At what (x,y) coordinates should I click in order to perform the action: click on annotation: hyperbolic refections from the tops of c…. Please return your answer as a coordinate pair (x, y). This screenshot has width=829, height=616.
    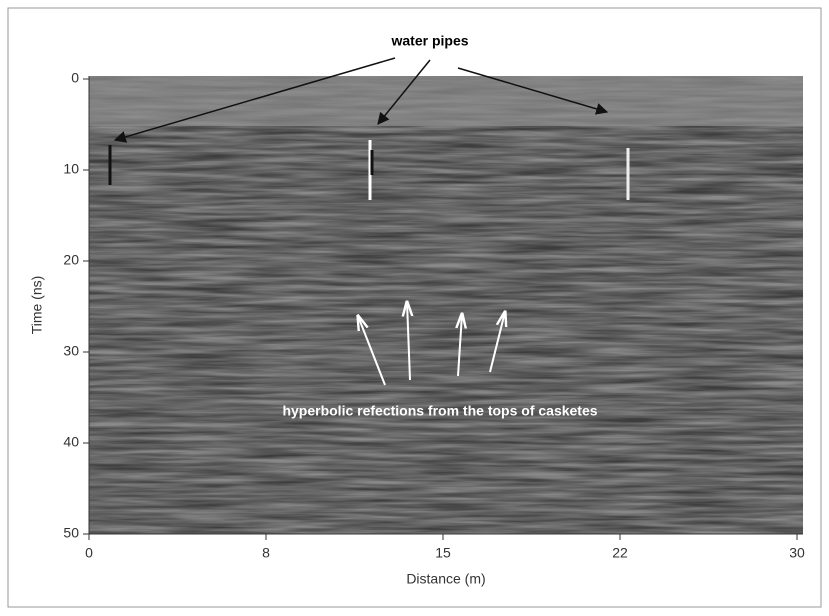
    Looking at the image, I should click on (439, 411).